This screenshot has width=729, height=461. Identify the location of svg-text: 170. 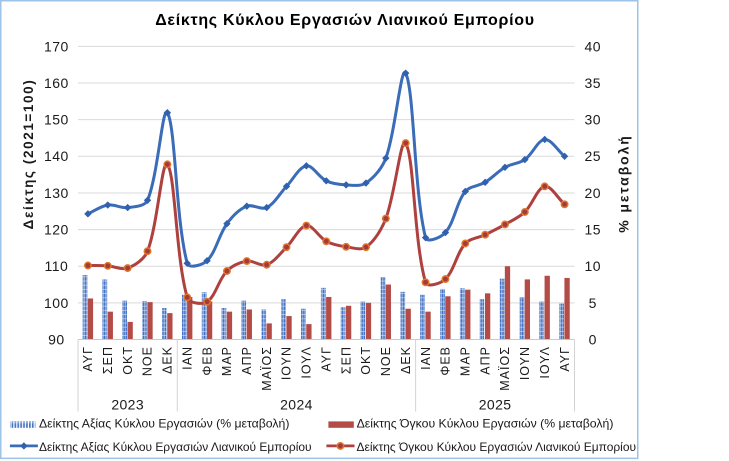
(56, 46).